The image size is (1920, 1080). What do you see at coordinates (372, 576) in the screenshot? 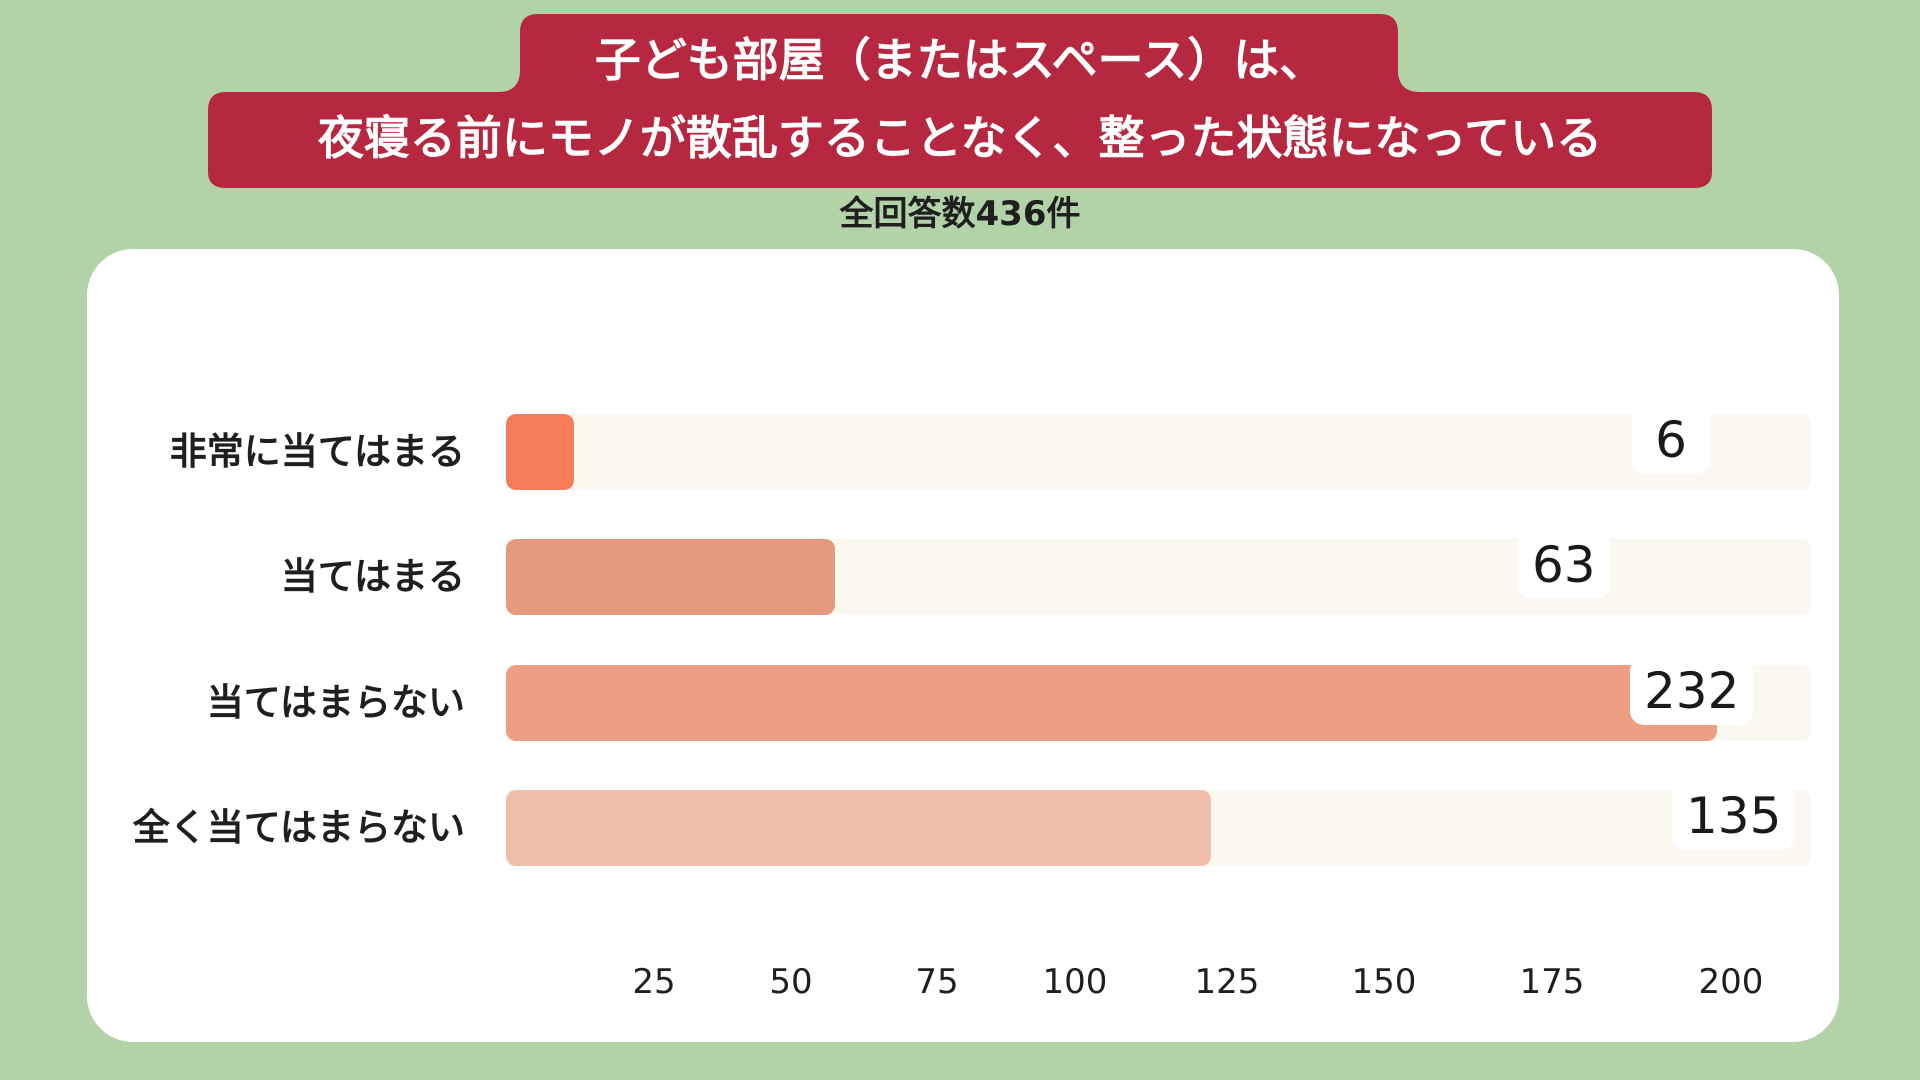
I see `category-label: 当てはまる` at bounding box center [372, 576].